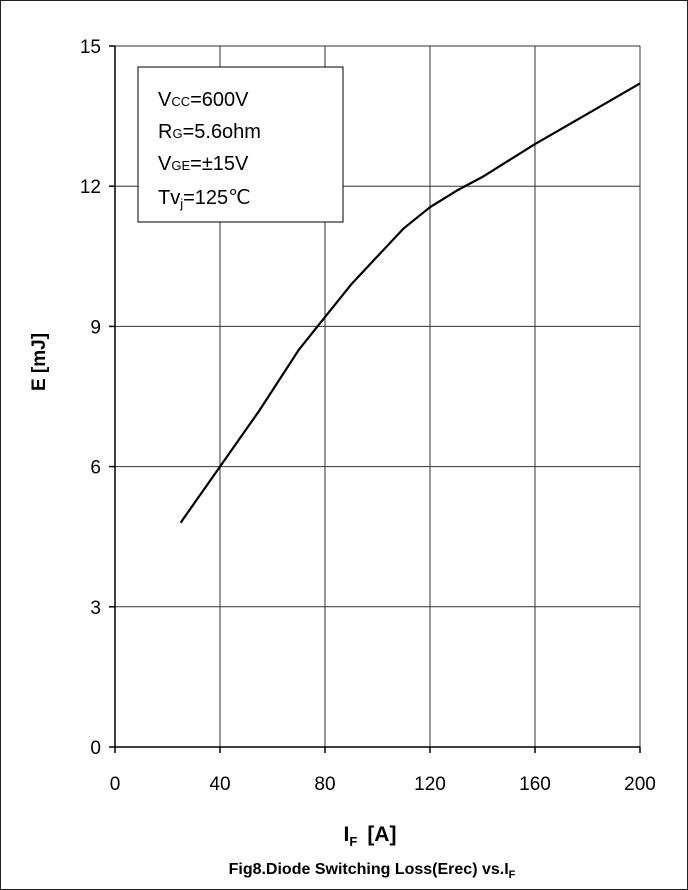  What do you see at coordinates (90, 47) in the screenshot?
I see `y-tick-label: 15` at bounding box center [90, 47].